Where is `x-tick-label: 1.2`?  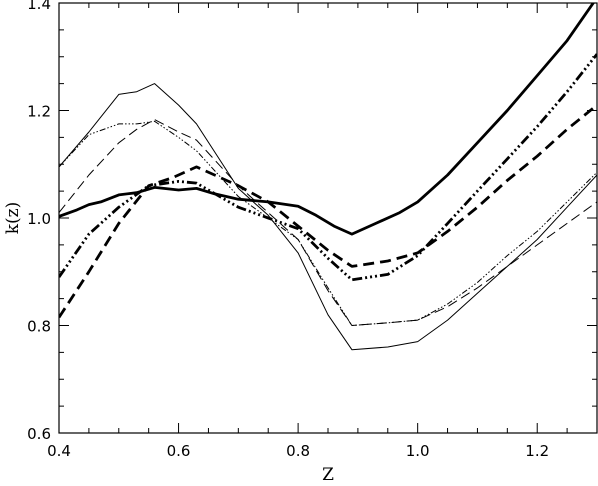 x-tick-label: 1.2 is located at coordinates (537, 451).